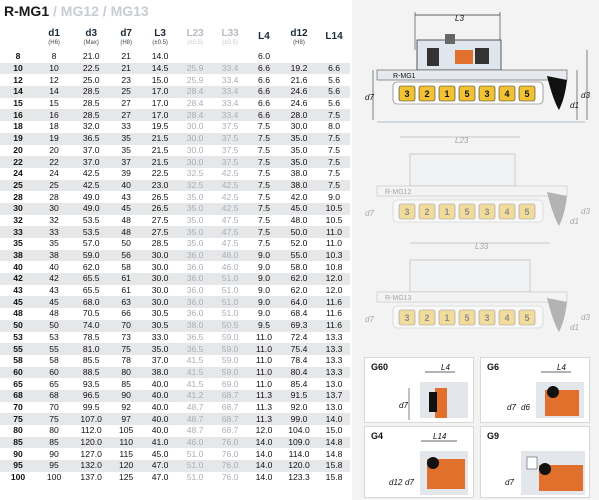 This screenshot has width=599, height=500. Describe the element at coordinates (175, 185) in the screenshot. I see `table-row: 25 25 42.5 40 23.0 32.5 42.5 7.5 38.0 7.5` at that location.